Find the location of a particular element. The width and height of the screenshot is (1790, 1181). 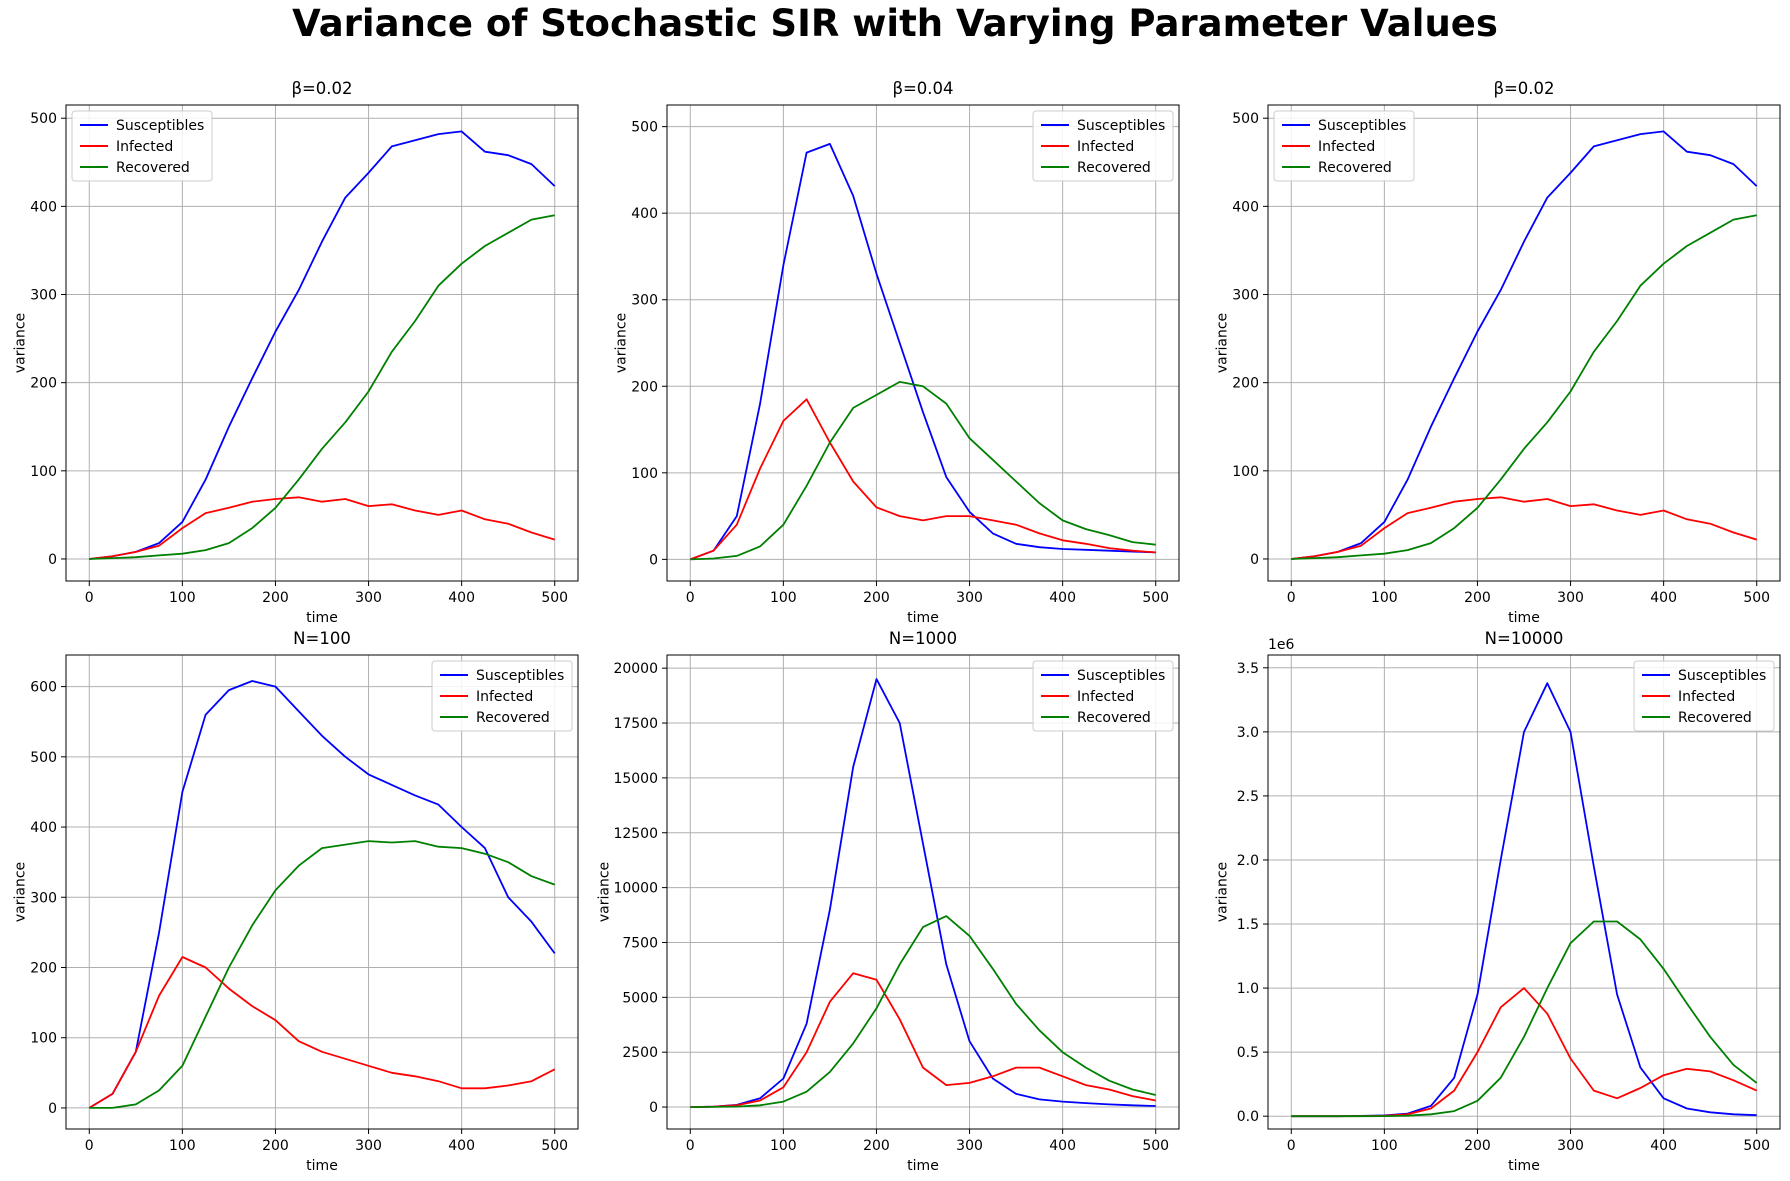

subplot-title: β=0.04 is located at coordinates (922, 88).